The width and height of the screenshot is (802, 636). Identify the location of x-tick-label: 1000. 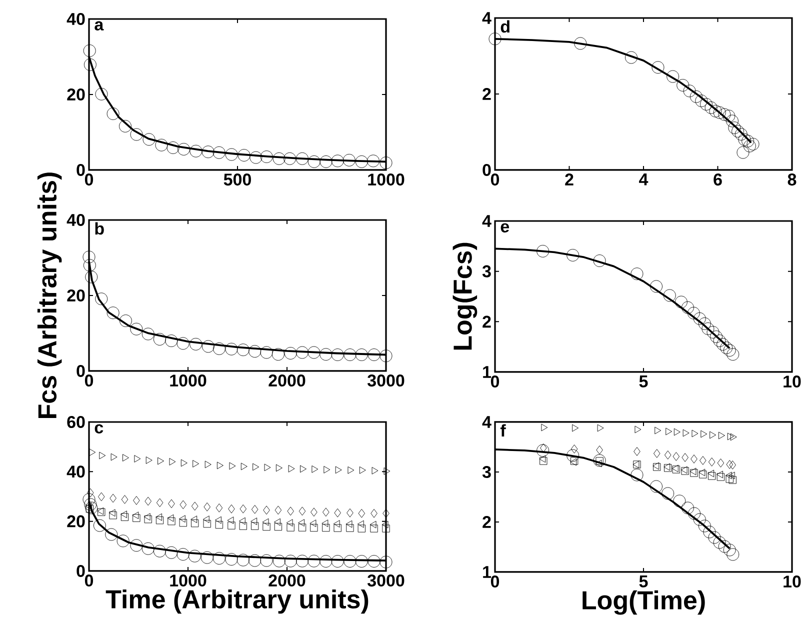
(386, 180).